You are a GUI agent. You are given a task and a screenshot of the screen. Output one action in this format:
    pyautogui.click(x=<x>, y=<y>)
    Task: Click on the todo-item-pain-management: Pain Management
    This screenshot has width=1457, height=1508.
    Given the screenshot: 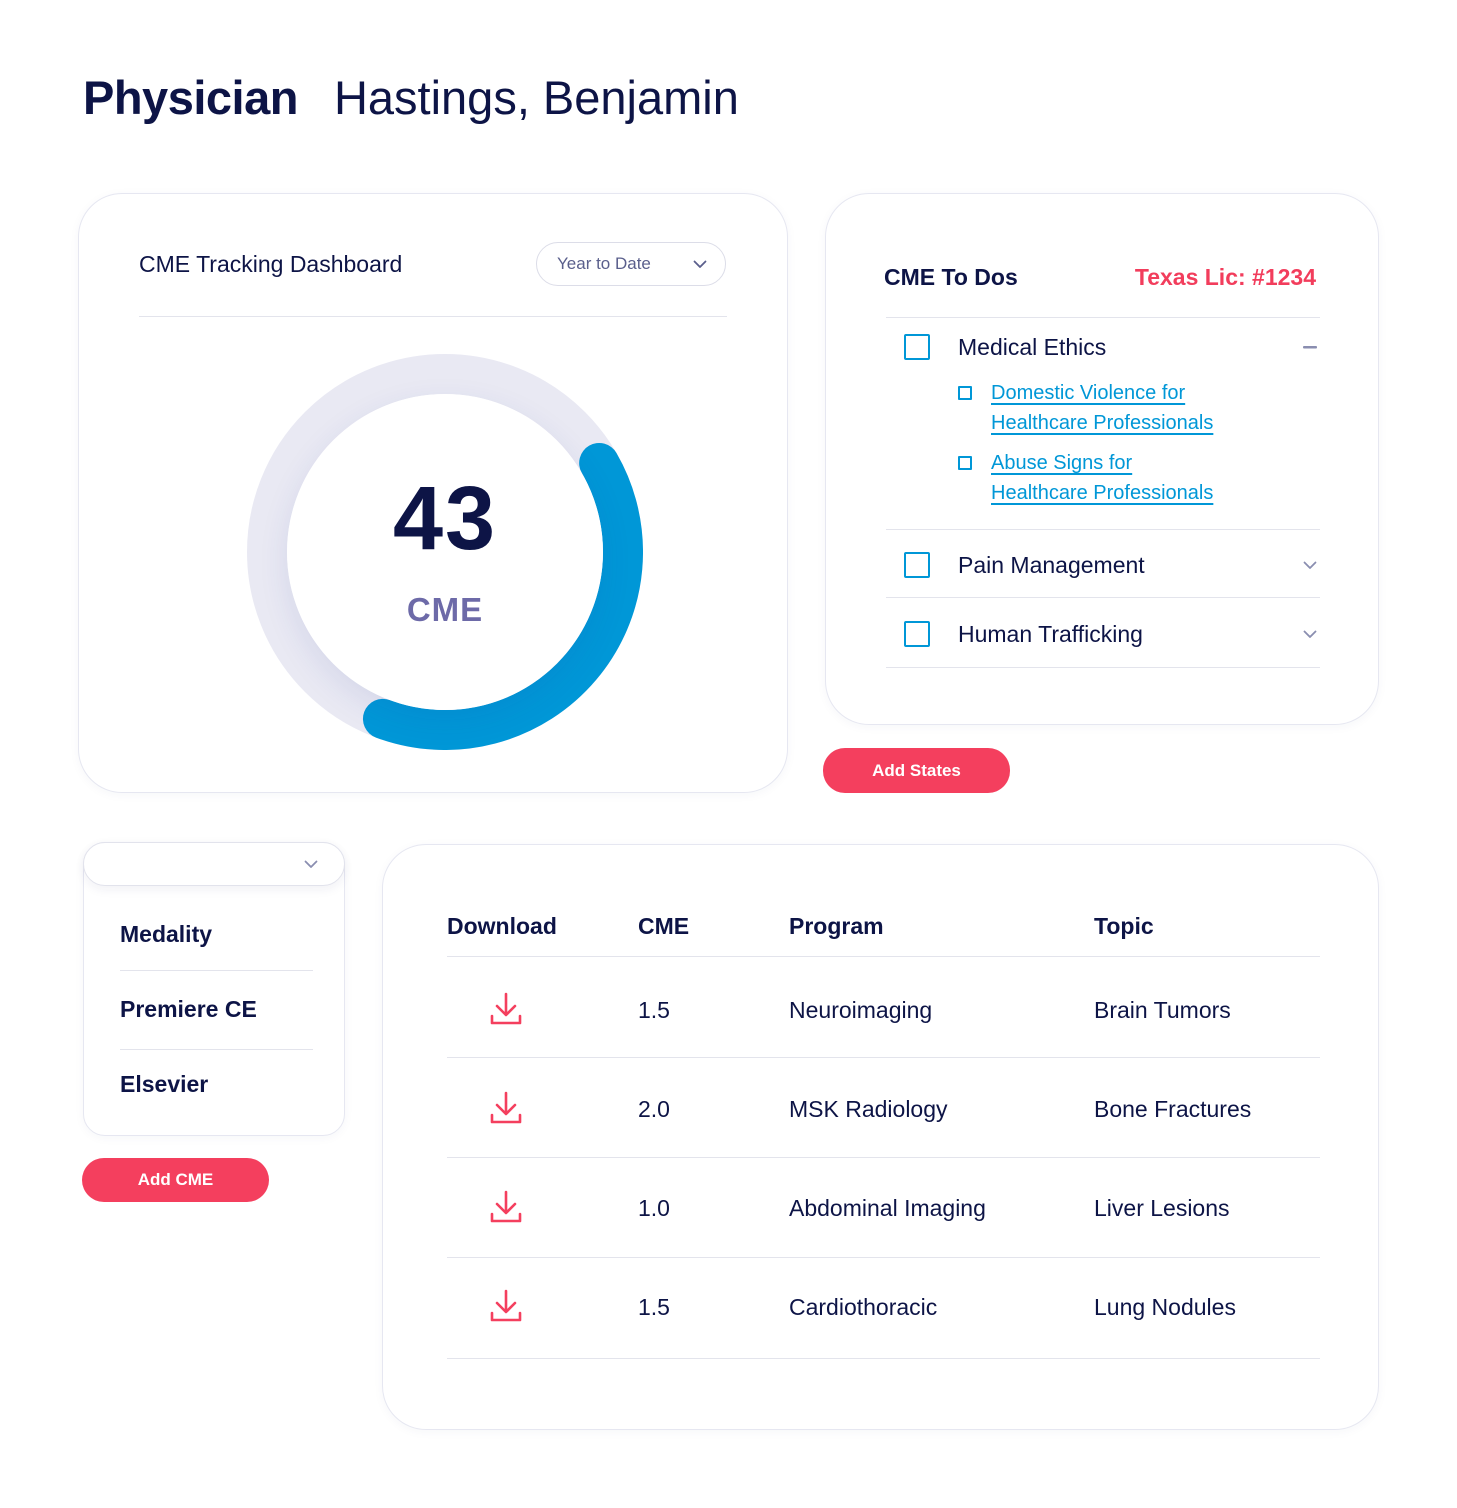 What is the action you would take?
    pyautogui.click(x=1112, y=565)
    